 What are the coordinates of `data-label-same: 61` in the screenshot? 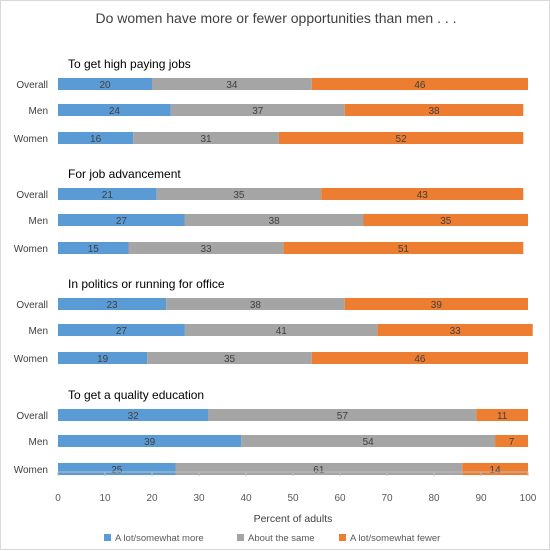 It's located at (319, 470).